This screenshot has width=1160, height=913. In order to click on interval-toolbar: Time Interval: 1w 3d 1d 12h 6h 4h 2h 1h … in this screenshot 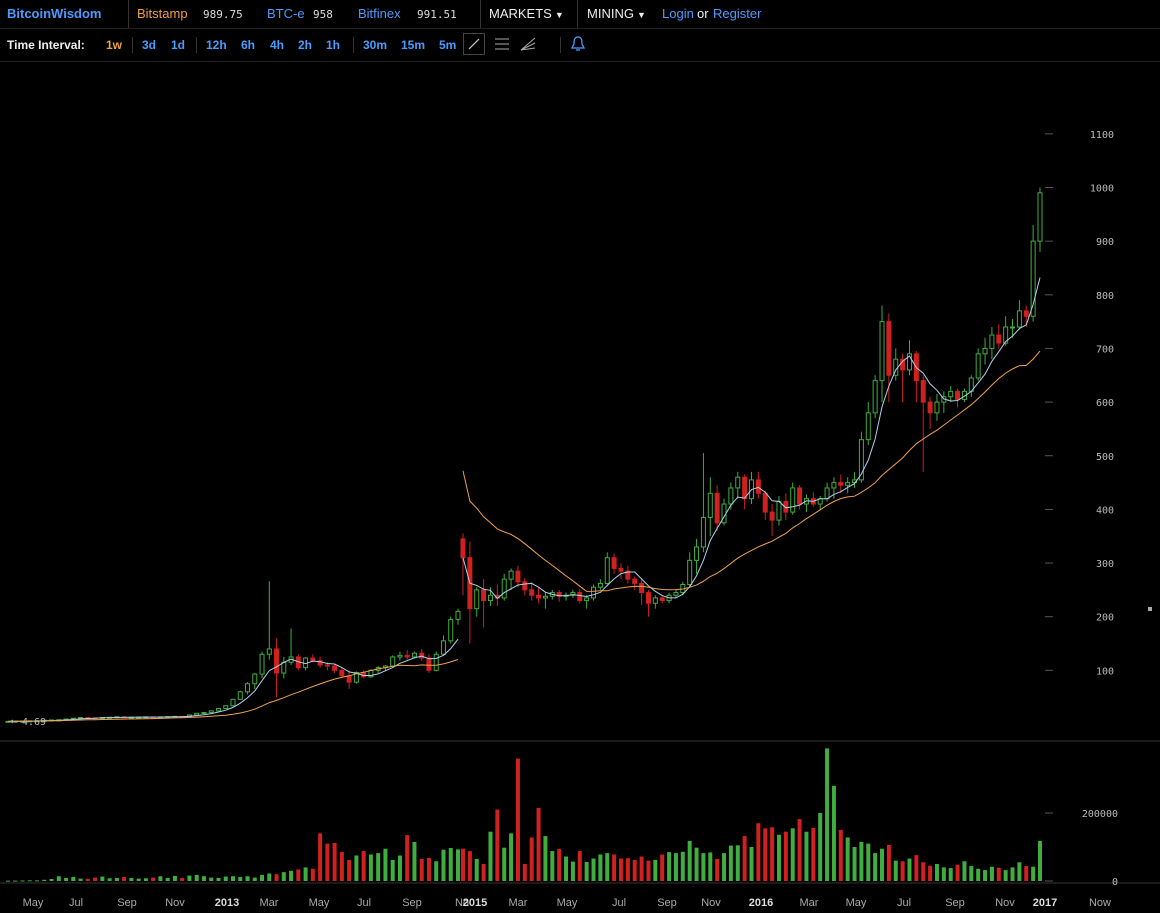, I will do `click(580, 45)`.